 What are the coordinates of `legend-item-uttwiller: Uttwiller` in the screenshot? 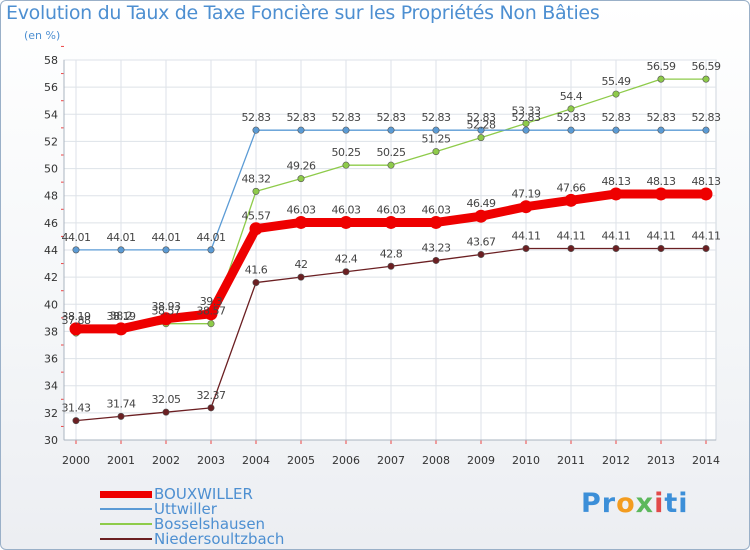 It's located at (158, 509).